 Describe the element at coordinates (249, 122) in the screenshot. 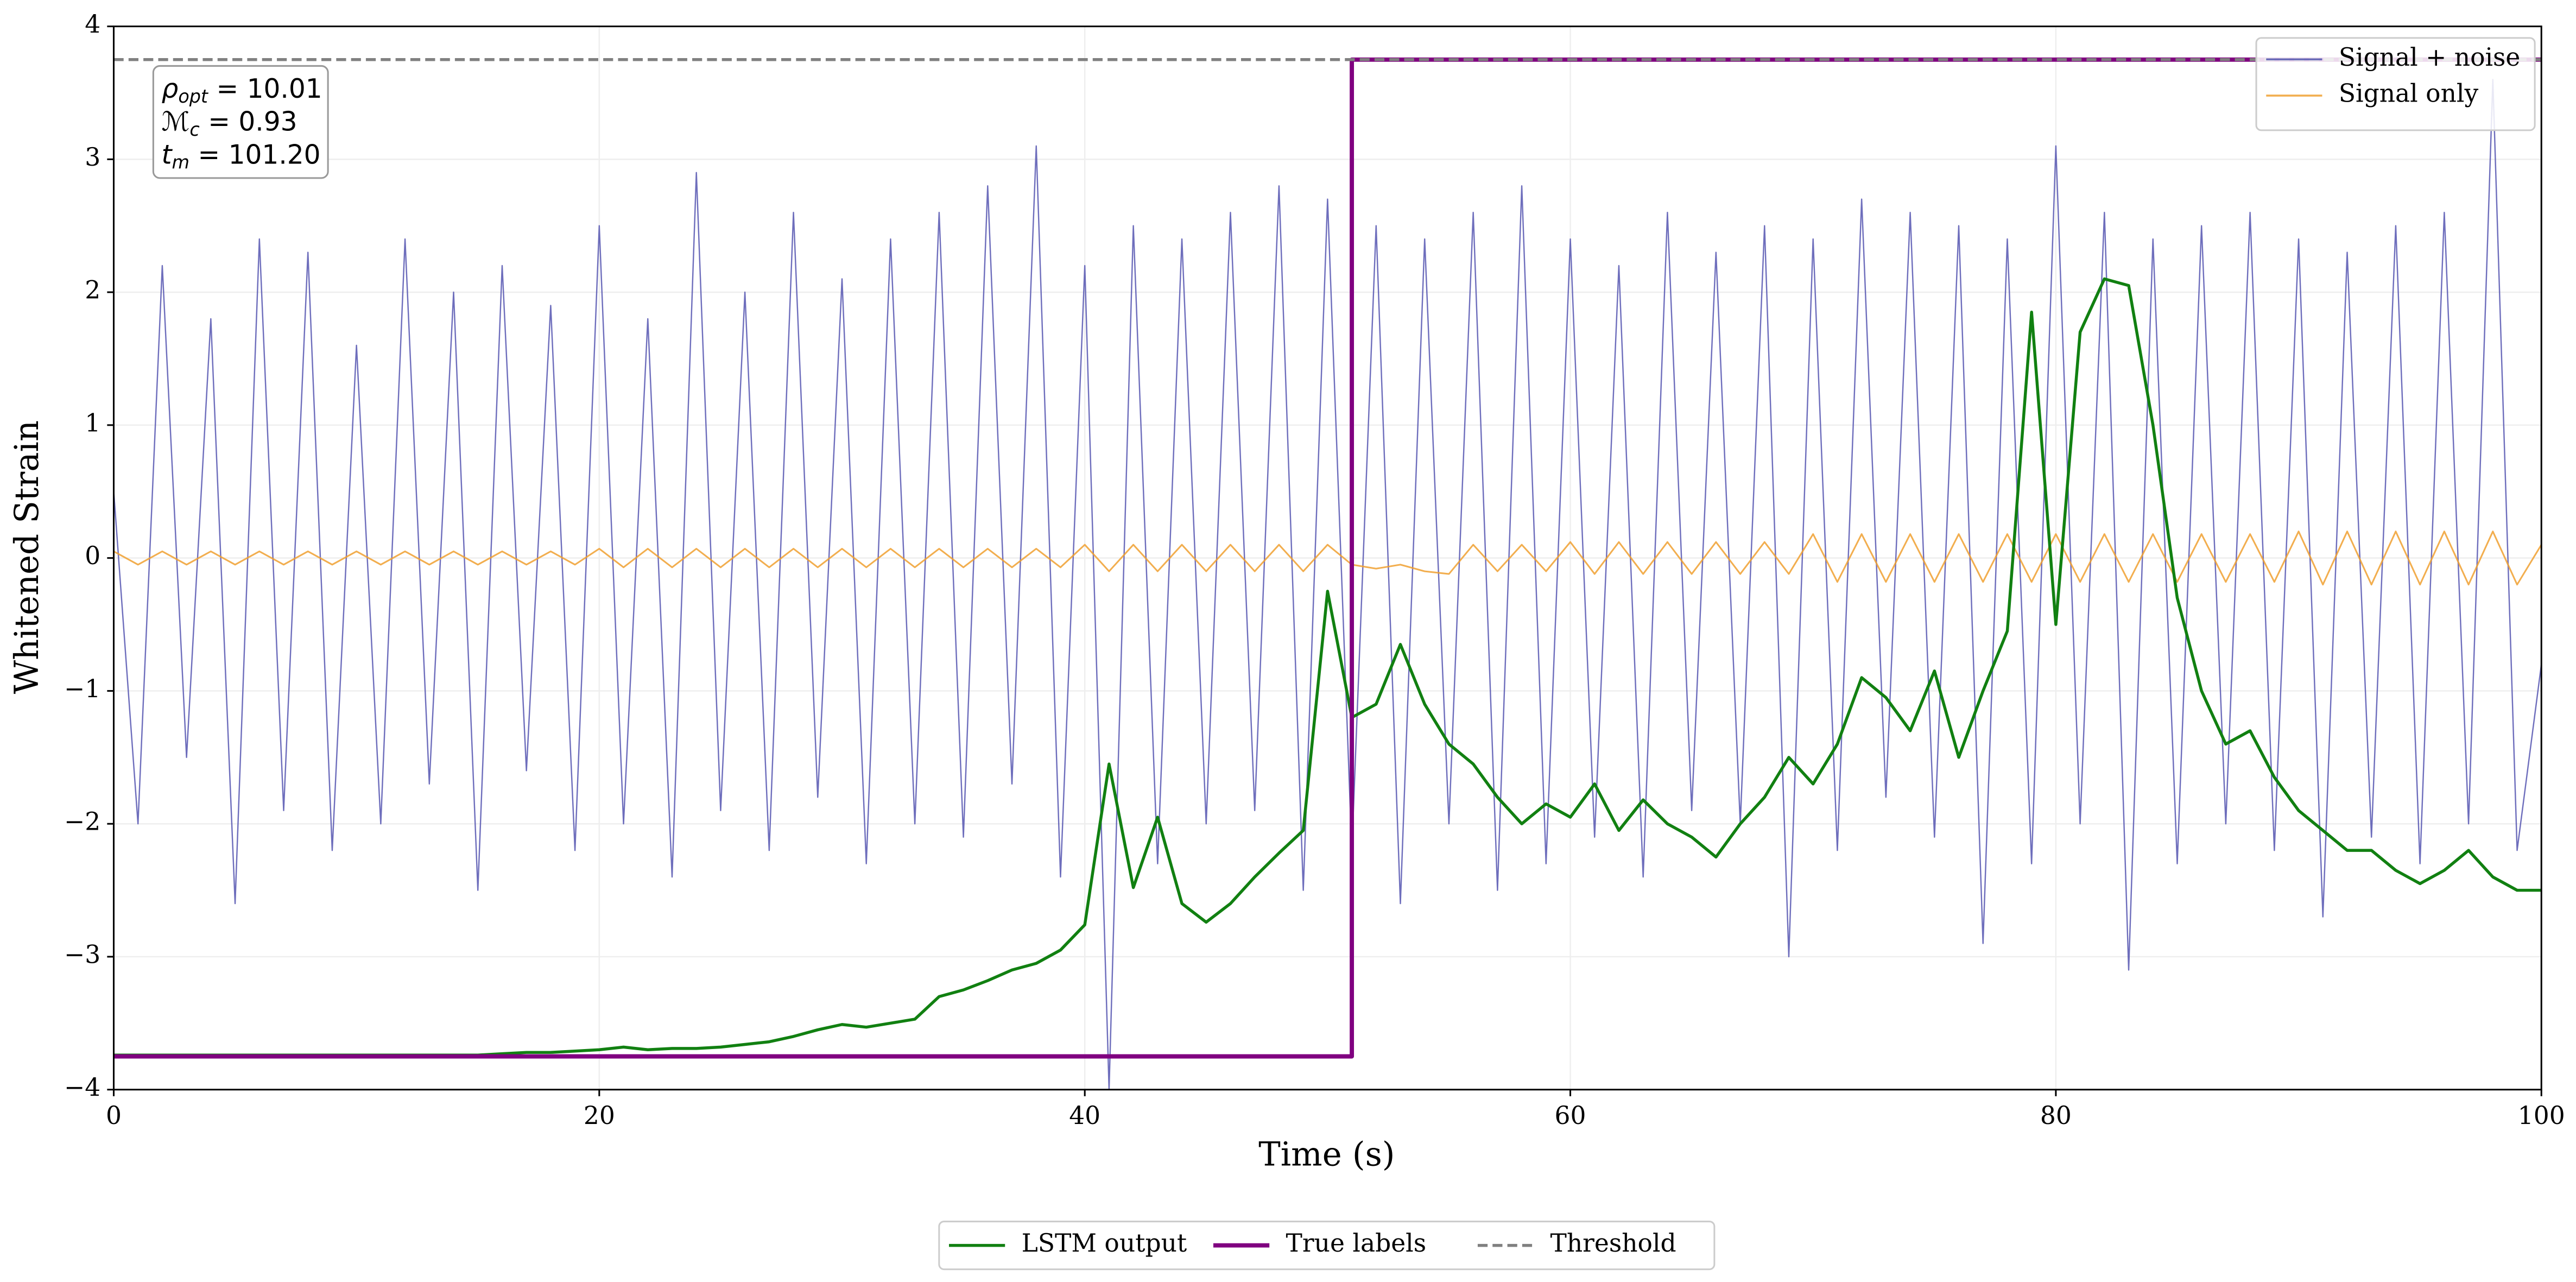

I see `annotation-value: = 0.93` at that location.